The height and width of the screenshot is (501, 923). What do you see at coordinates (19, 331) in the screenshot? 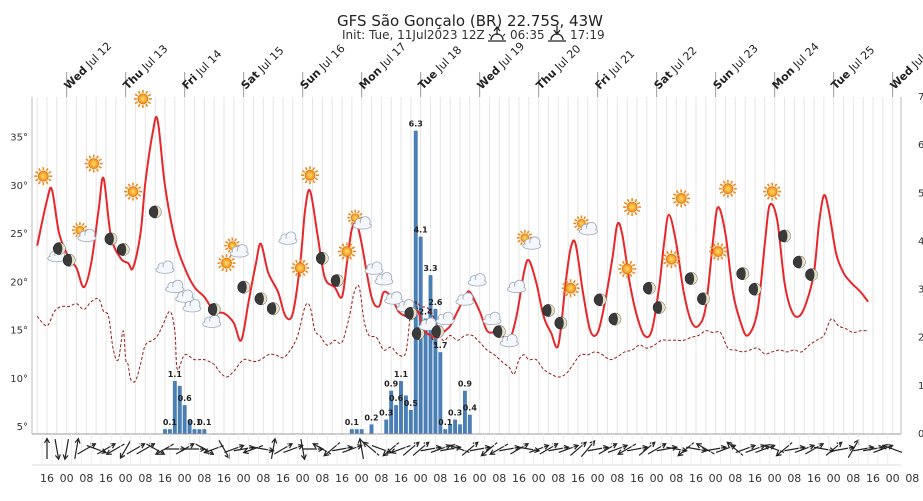
I see `y-tick-label: 15°` at bounding box center [19, 331].